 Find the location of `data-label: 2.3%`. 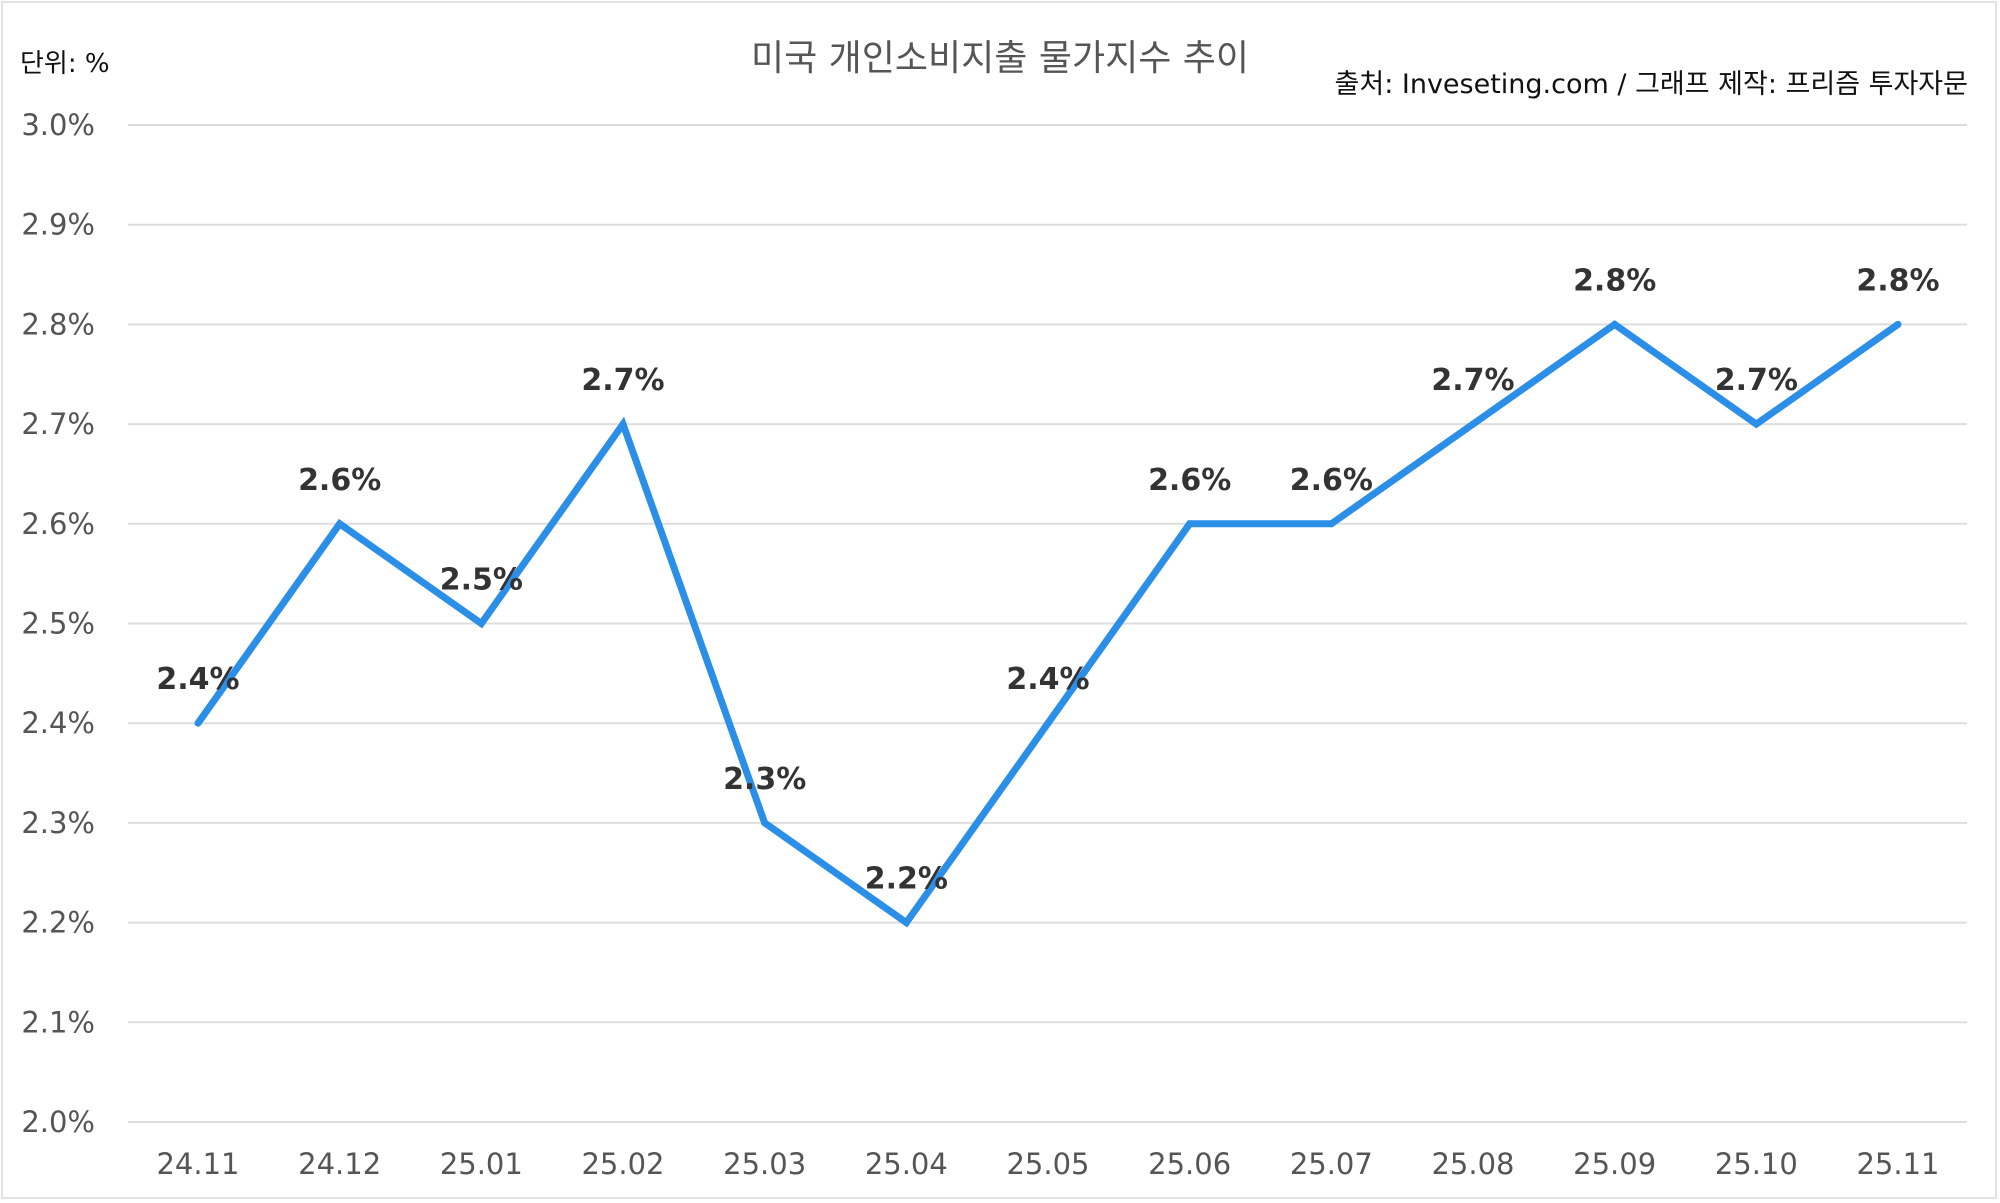

data-label: 2.3% is located at coordinates (764, 779).